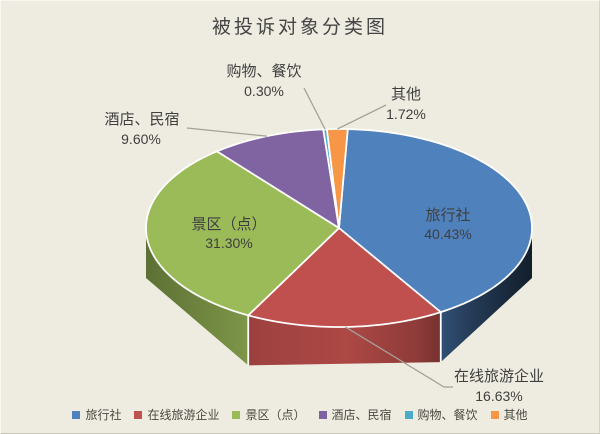 The image size is (600, 434). I want to click on slice-label-4-name: 购物、餐饮, so click(263, 71).